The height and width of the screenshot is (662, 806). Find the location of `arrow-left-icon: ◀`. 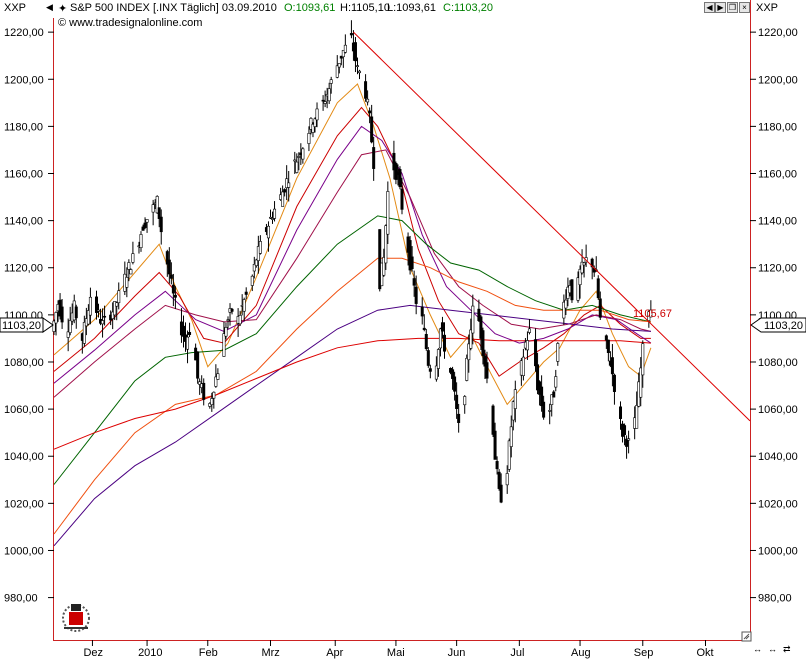

arrow-left-icon: ◀ is located at coordinates (709, 7).